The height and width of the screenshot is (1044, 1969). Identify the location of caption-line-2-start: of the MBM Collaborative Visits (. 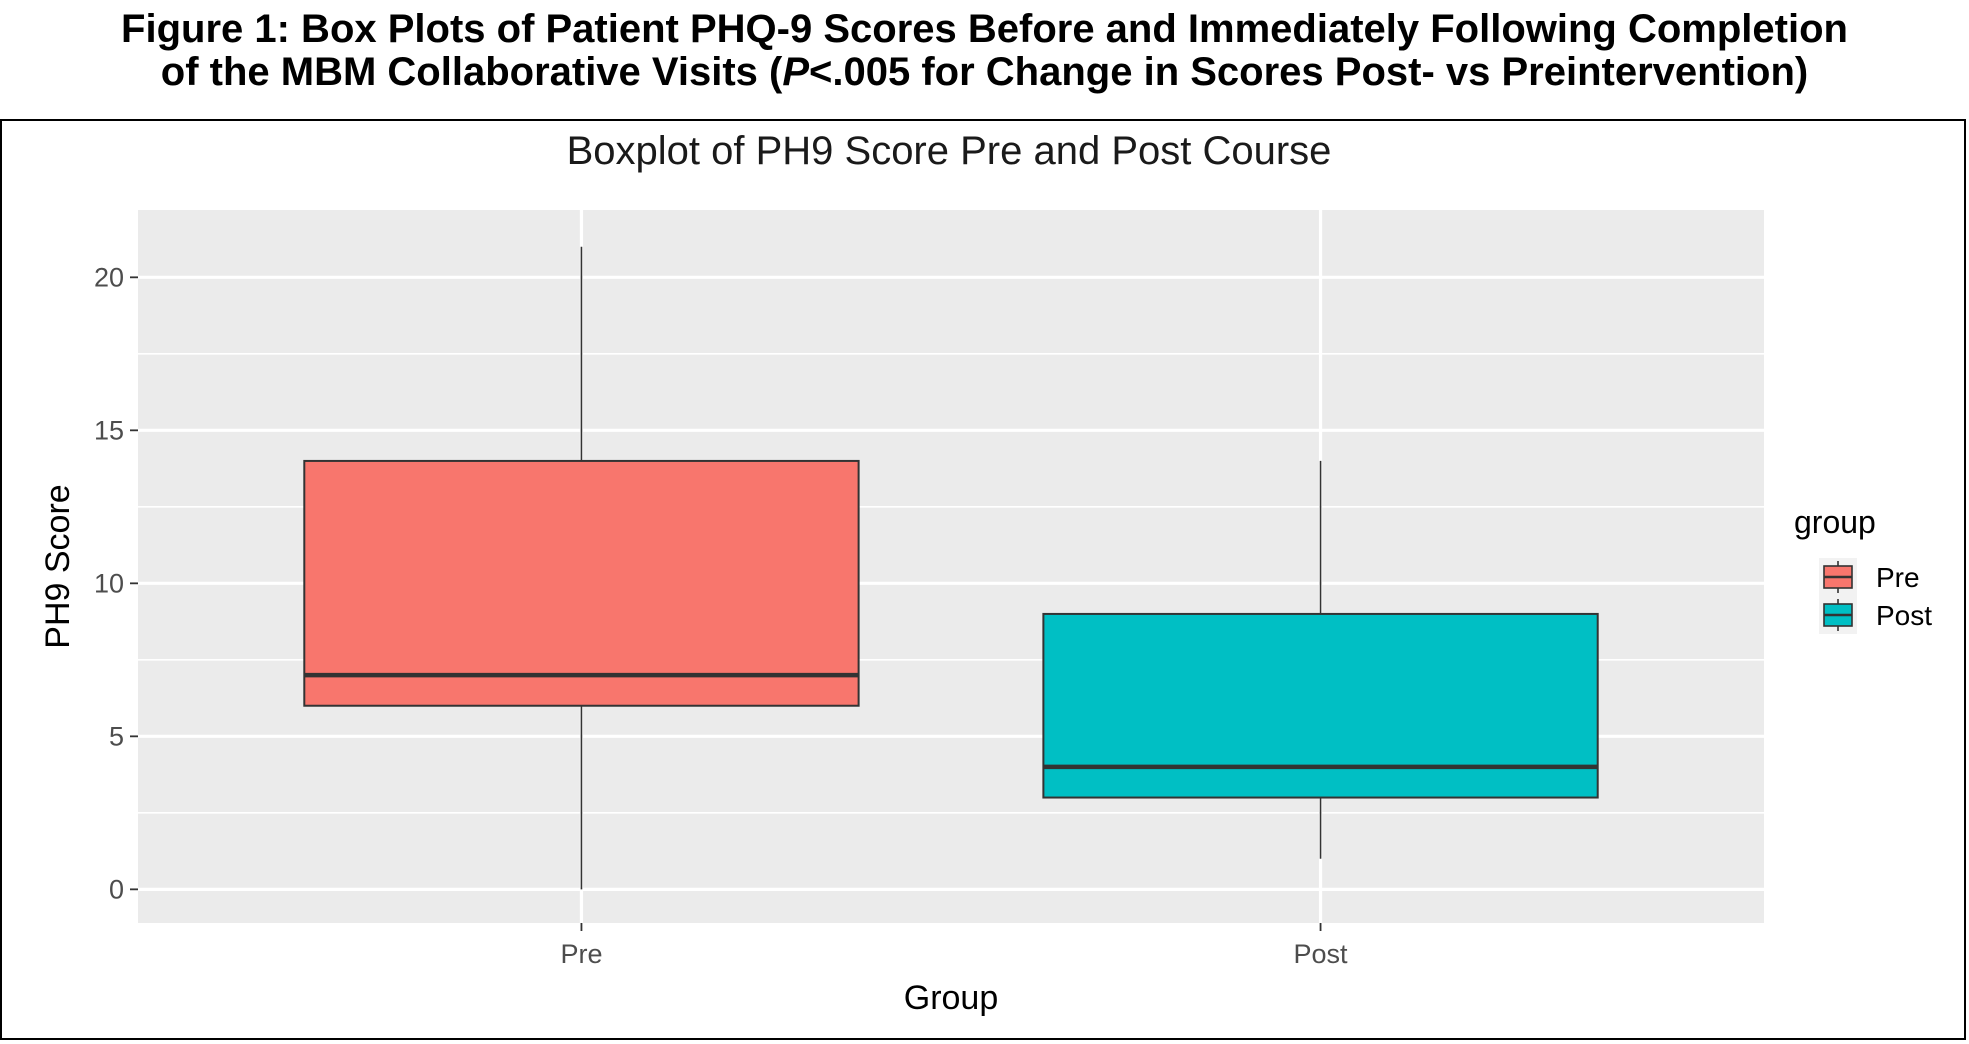
(471, 72).